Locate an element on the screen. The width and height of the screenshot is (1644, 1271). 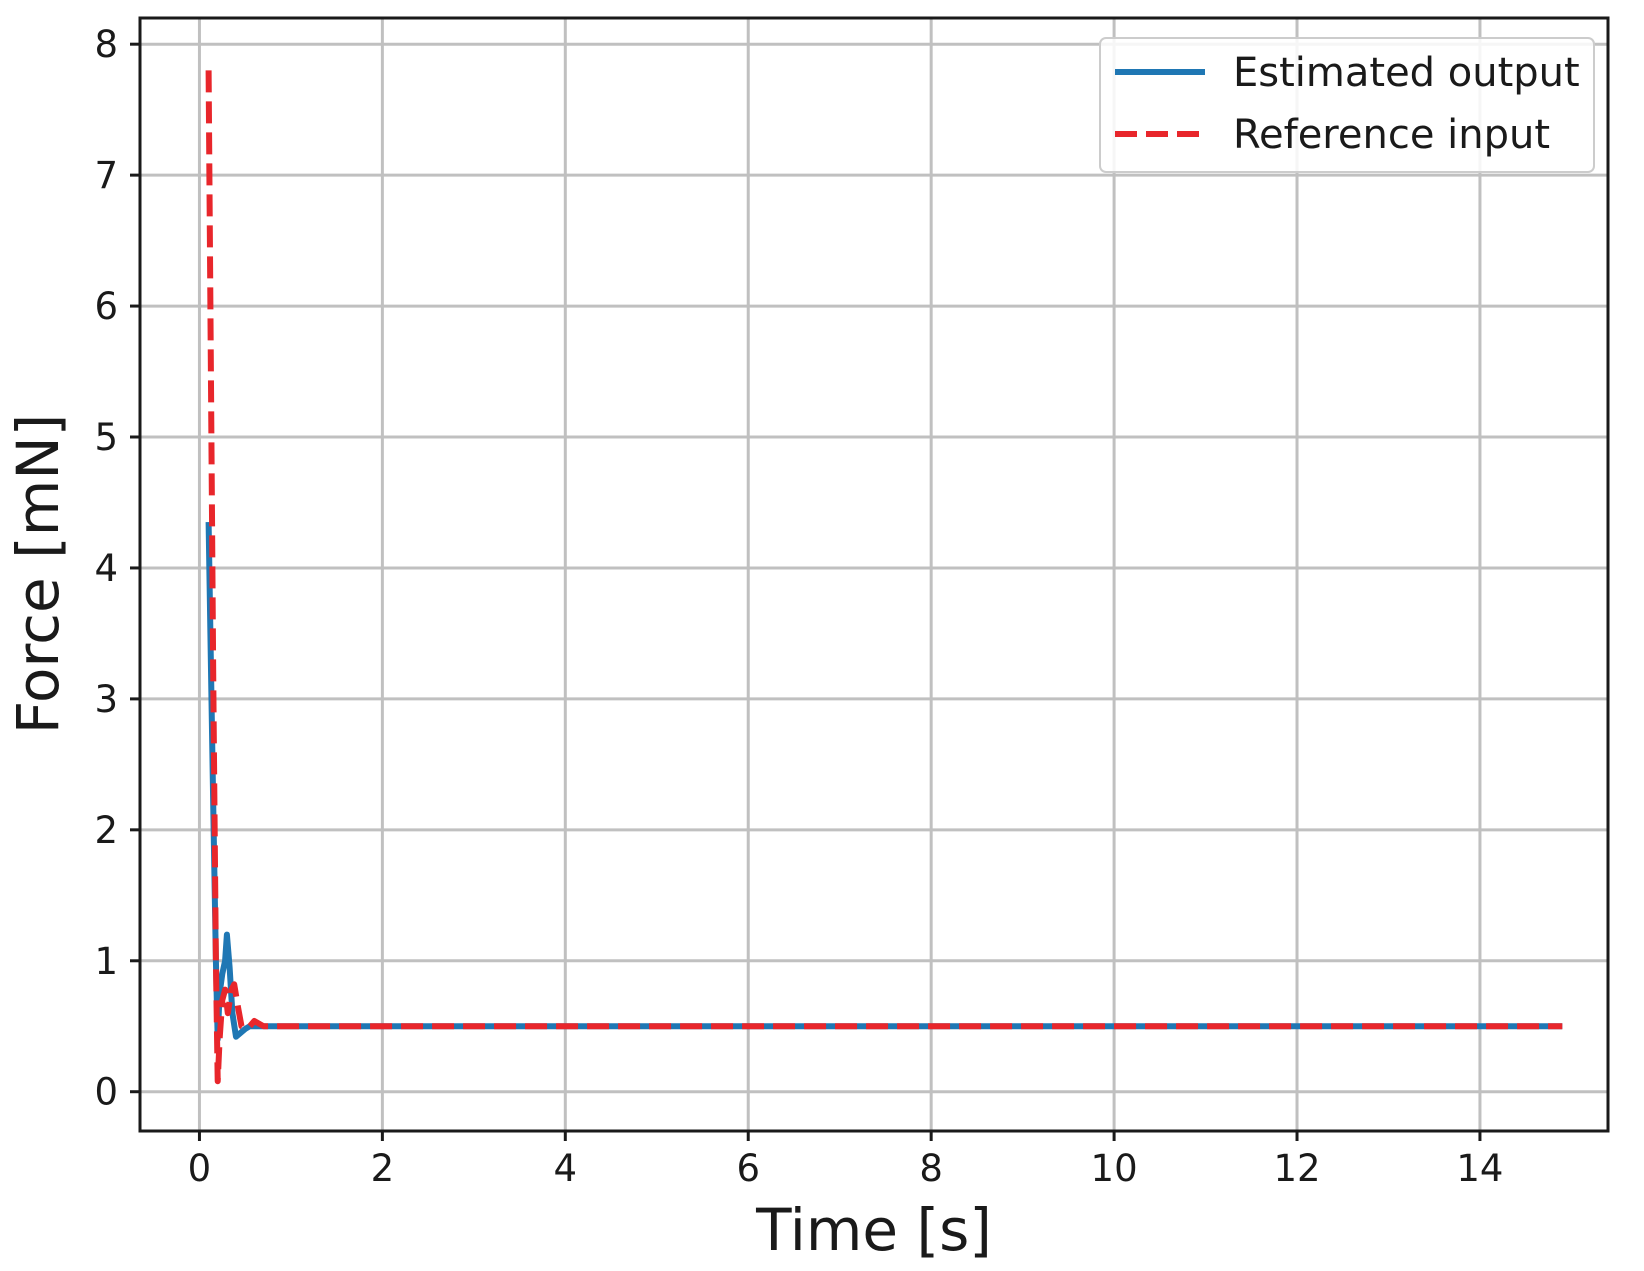
y-tick-label: 4 is located at coordinates (106, 568).